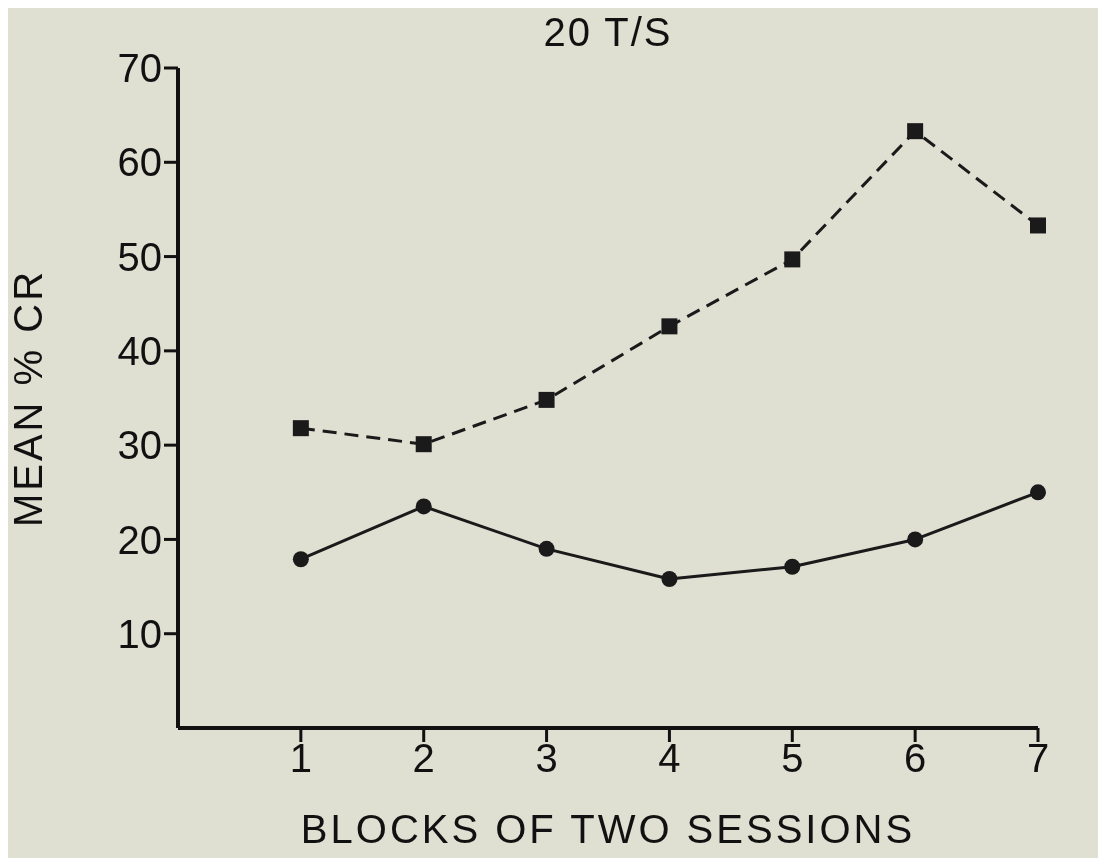 Image resolution: width=1115 pixels, height=867 pixels. Describe the element at coordinates (139, 162) in the screenshot. I see `y-tick-label: 60` at that location.